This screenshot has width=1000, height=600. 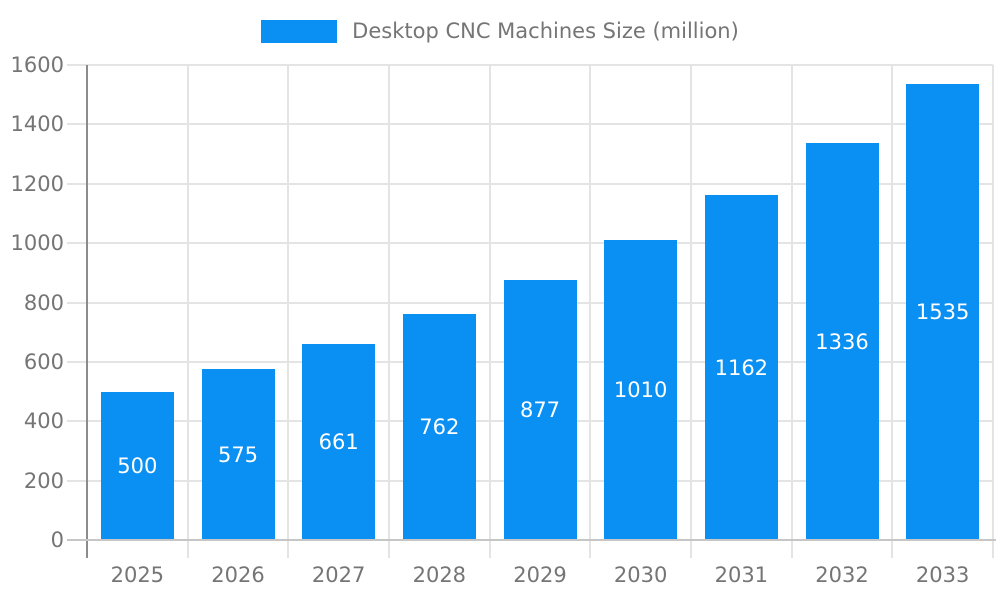 I want to click on bar: 575, so click(x=238, y=454).